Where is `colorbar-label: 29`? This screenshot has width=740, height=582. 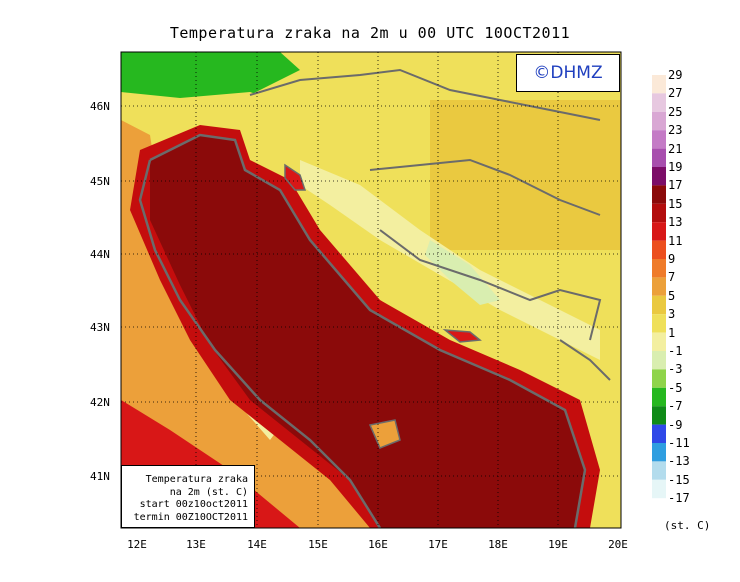
colorbar-label: 29 is located at coordinates (675, 75).